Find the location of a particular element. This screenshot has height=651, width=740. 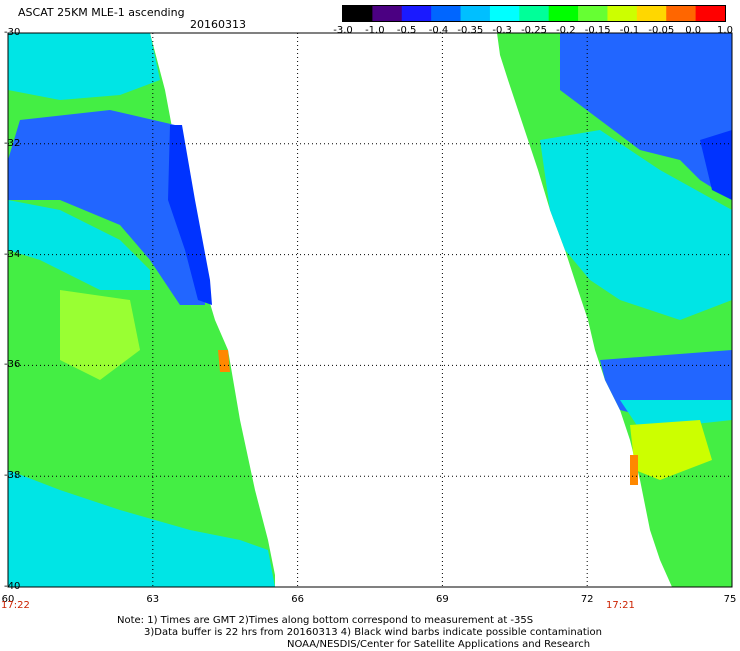

colorbar-label: -0.5 is located at coordinates (406, 30).